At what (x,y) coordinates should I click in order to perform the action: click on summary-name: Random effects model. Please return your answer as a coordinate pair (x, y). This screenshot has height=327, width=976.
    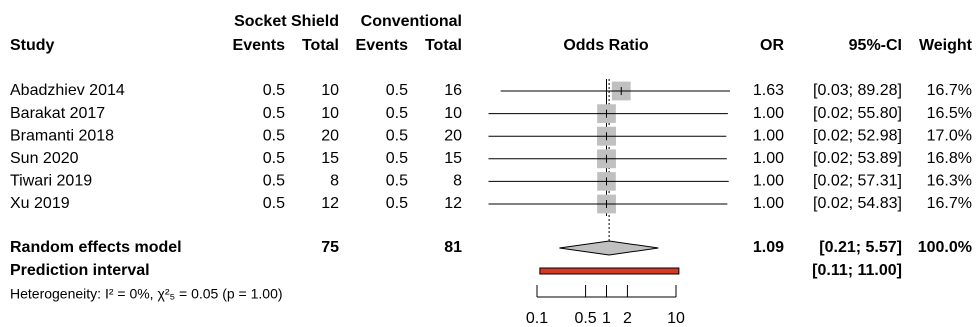
    Looking at the image, I should click on (96, 247).